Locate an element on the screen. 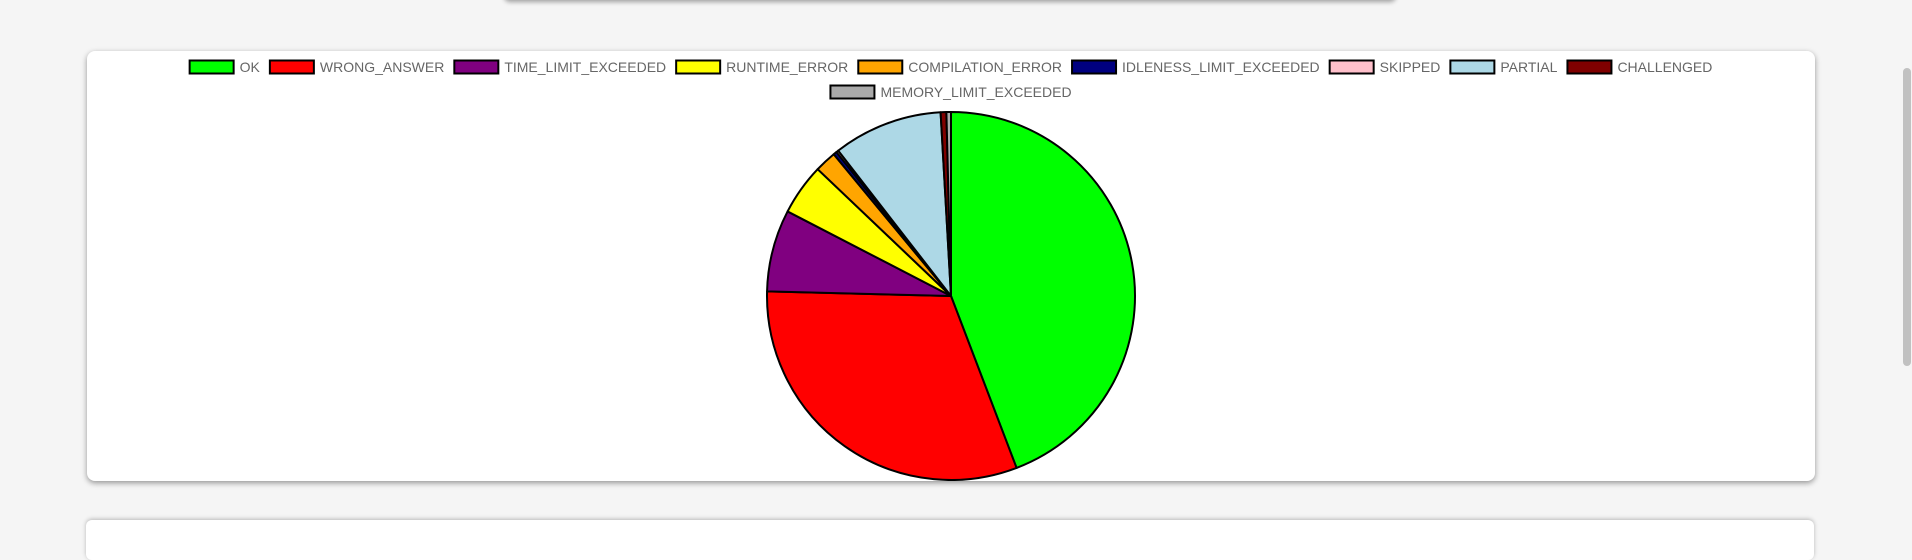 This screenshot has height=560, width=1912. legend-label-ok: OK is located at coordinates (250, 67).